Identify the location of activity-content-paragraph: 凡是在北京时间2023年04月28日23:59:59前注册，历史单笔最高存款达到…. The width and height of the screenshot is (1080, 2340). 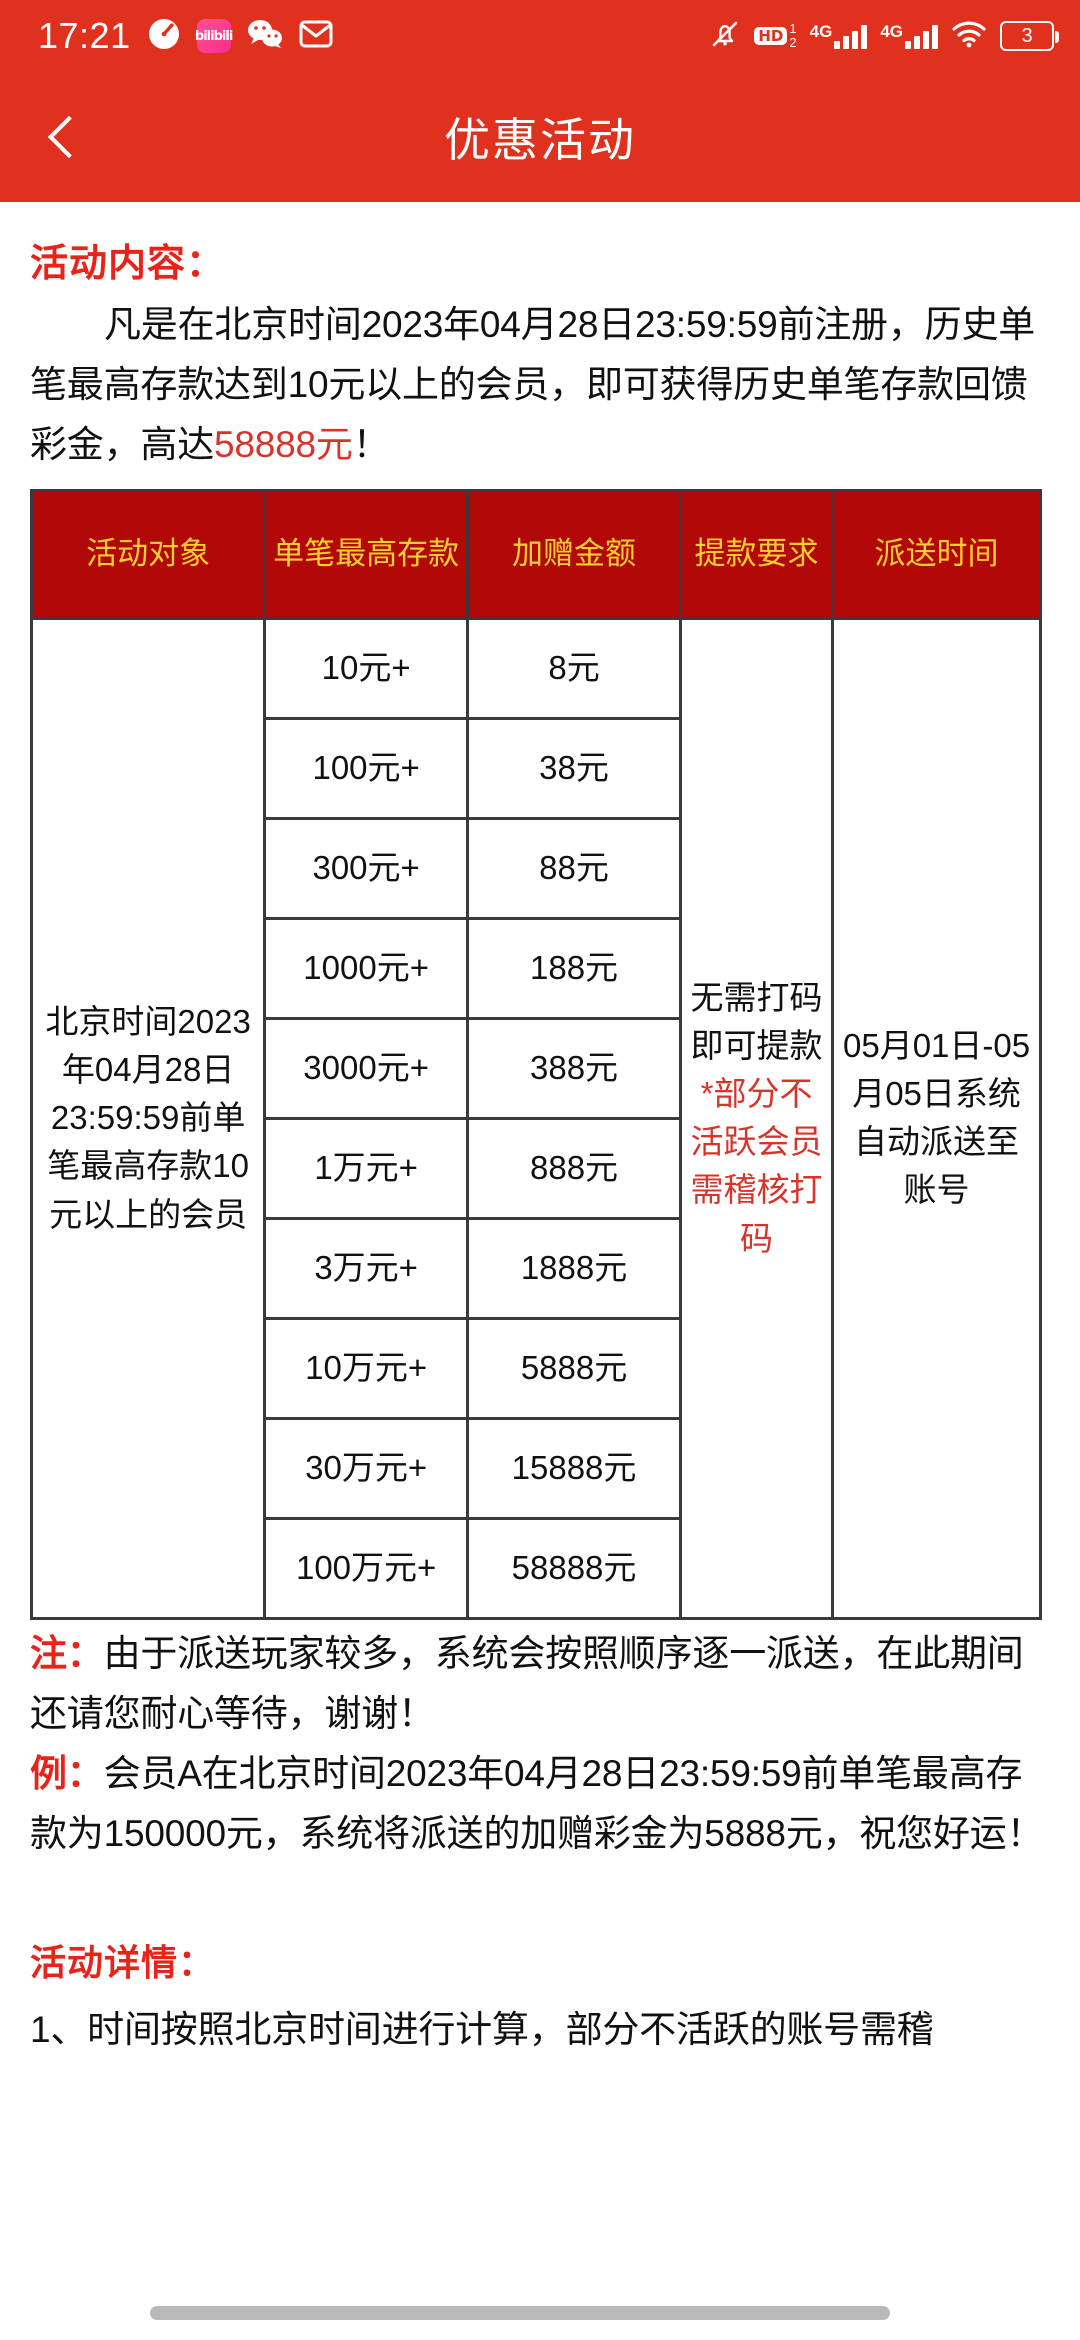
(540, 385).